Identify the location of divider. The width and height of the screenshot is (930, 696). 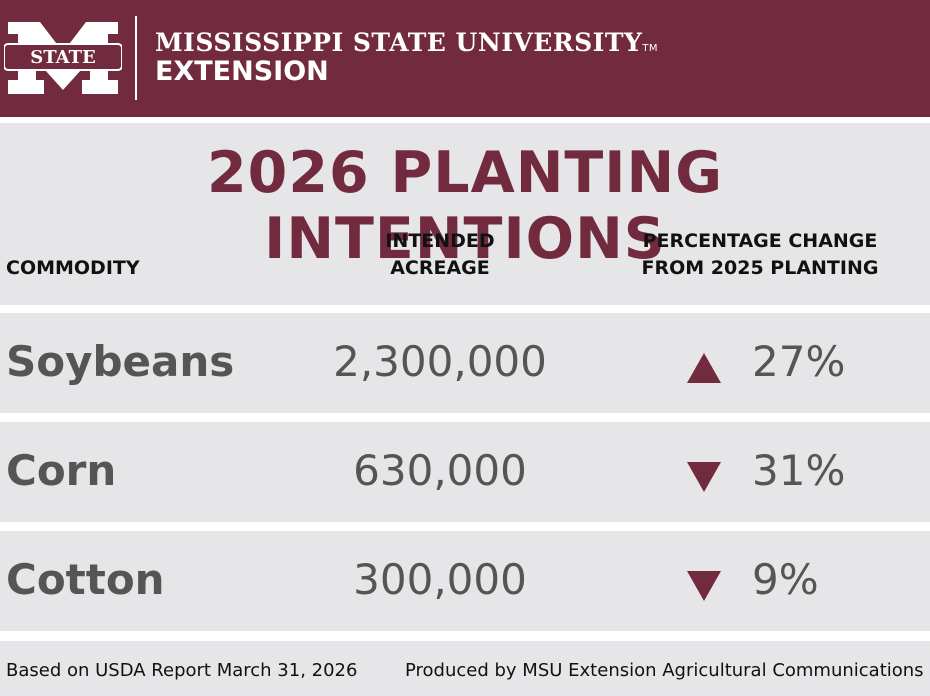
(136, 58).